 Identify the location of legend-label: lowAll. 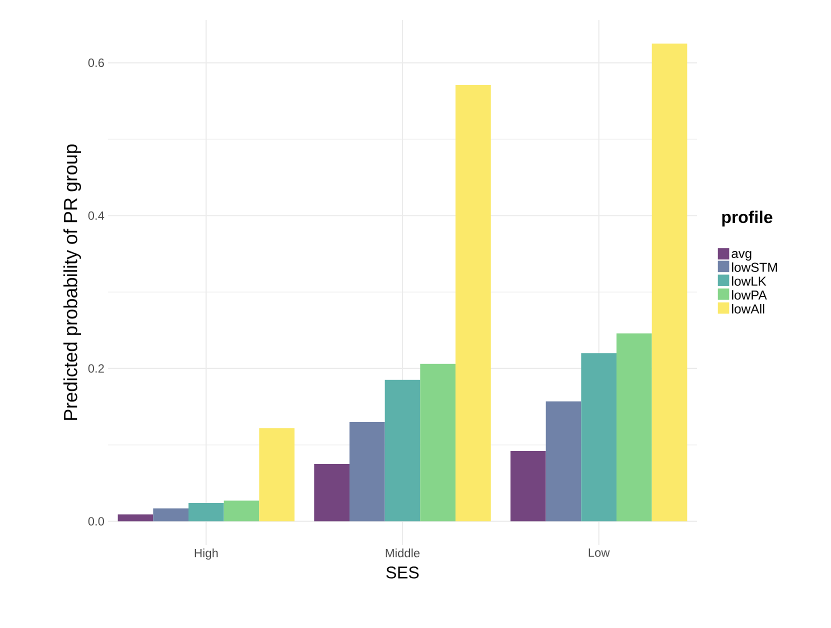
(748, 309).